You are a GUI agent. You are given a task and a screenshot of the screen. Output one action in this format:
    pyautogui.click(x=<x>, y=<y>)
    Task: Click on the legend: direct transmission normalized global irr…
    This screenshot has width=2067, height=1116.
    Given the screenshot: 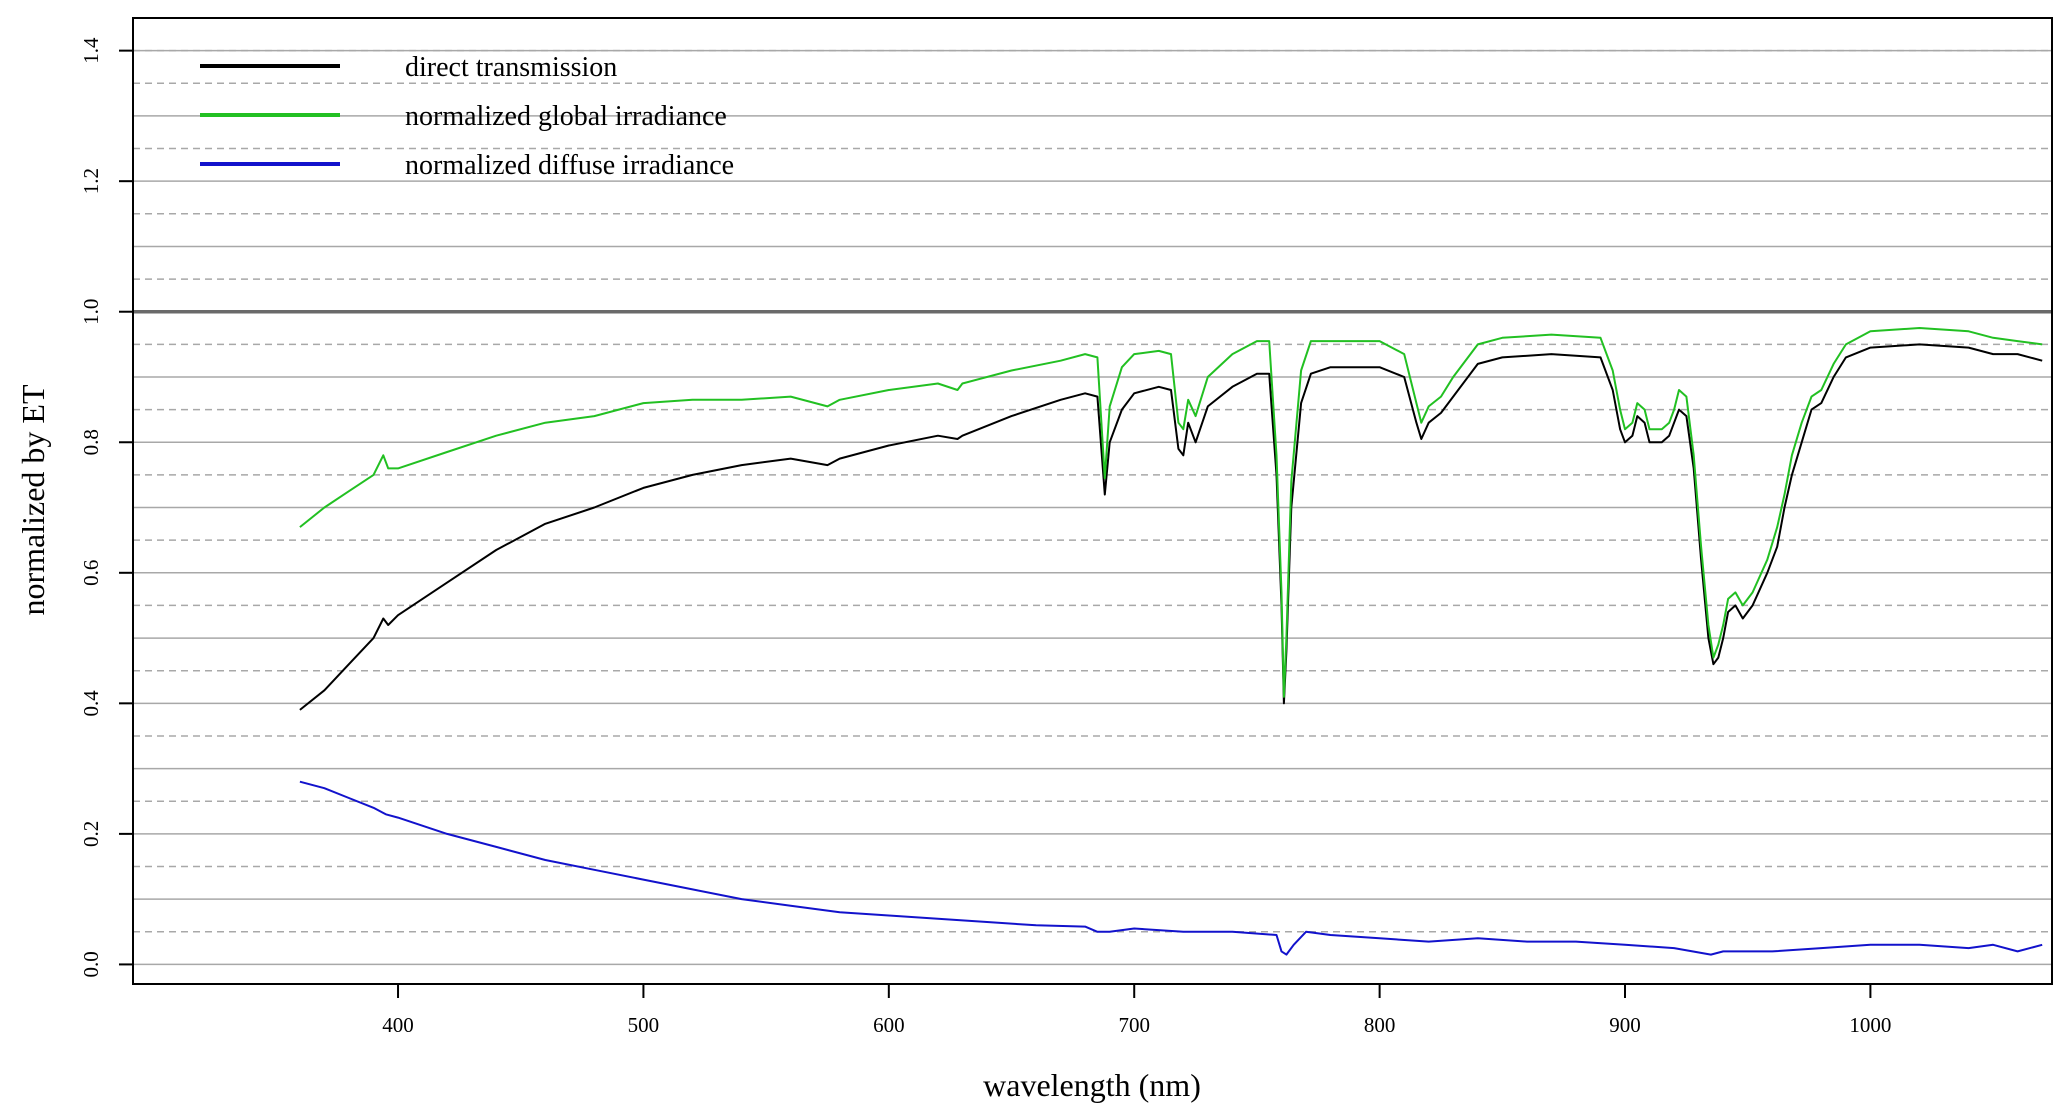 What is the action you would take?
    pyautogui.click(x=467, y=116)
    